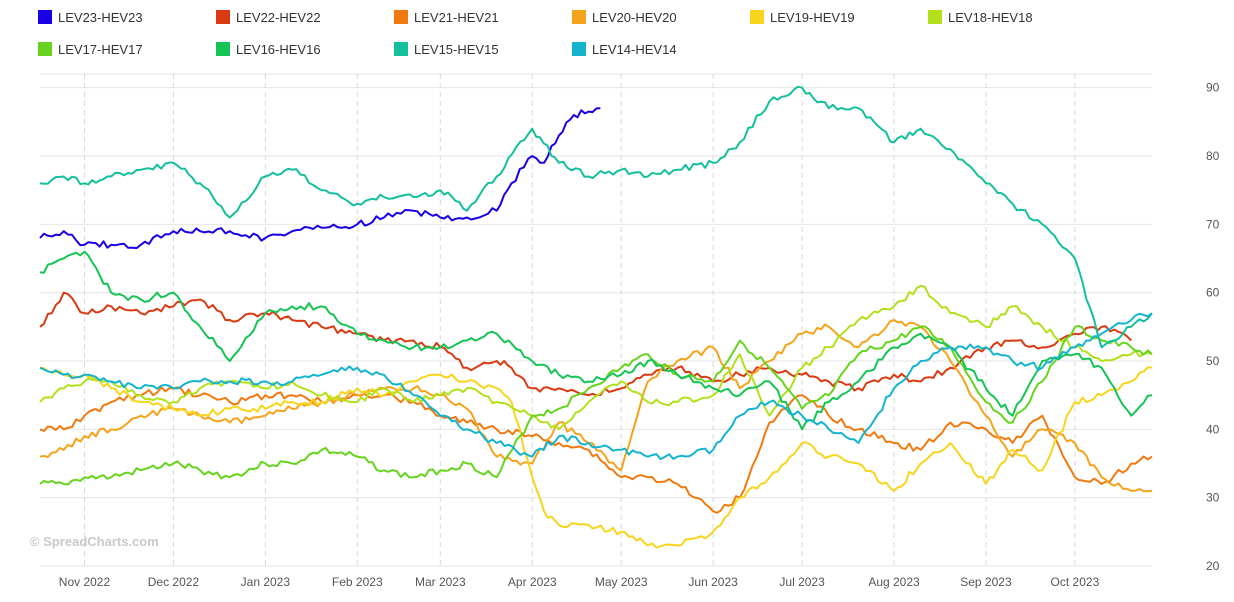 The width and height of the screenshot is (1234, 602). Describe the element at coordinates (532, 582) in the screenshot. I see `x-tick-label: Apr 2023` at that location.